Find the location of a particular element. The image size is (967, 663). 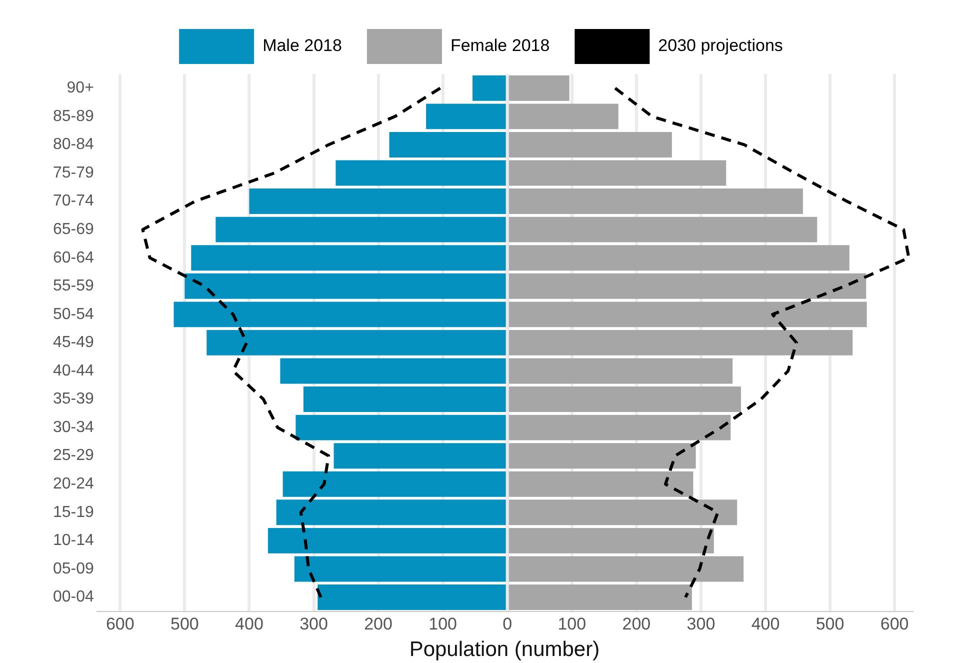

y-tick-label: 85-89 is located at coordinates (73, 116).